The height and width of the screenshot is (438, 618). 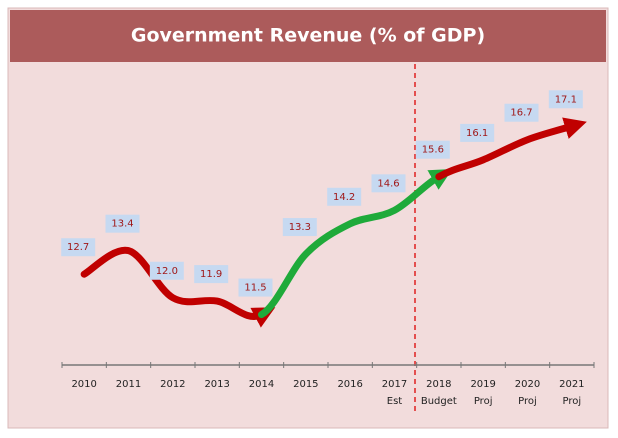 I want to click on chart-title: Government Revenue (% of GDP), so click(x=308, y=36).